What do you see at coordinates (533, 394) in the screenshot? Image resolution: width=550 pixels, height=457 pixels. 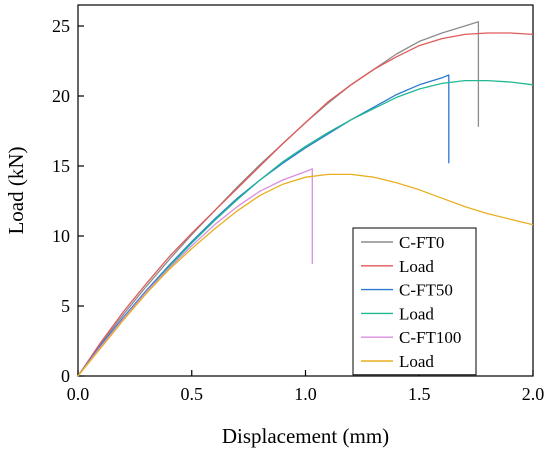 I see `x-tick-label: 2.0` at bounding box center [533, 394].